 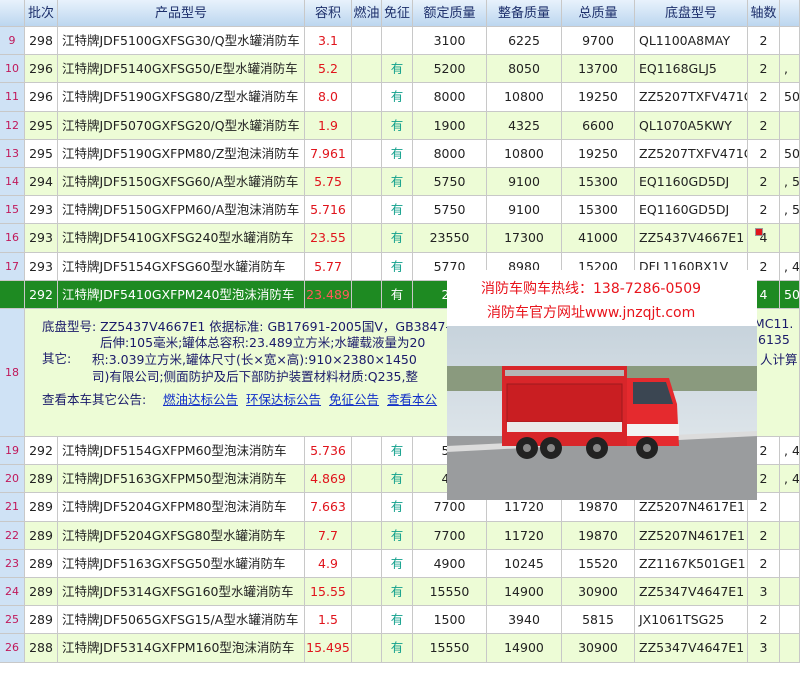 What do you see at coordinates (790, 479) in the screenshot?
I see `extra: , 4` at bounding box center [790, 479].